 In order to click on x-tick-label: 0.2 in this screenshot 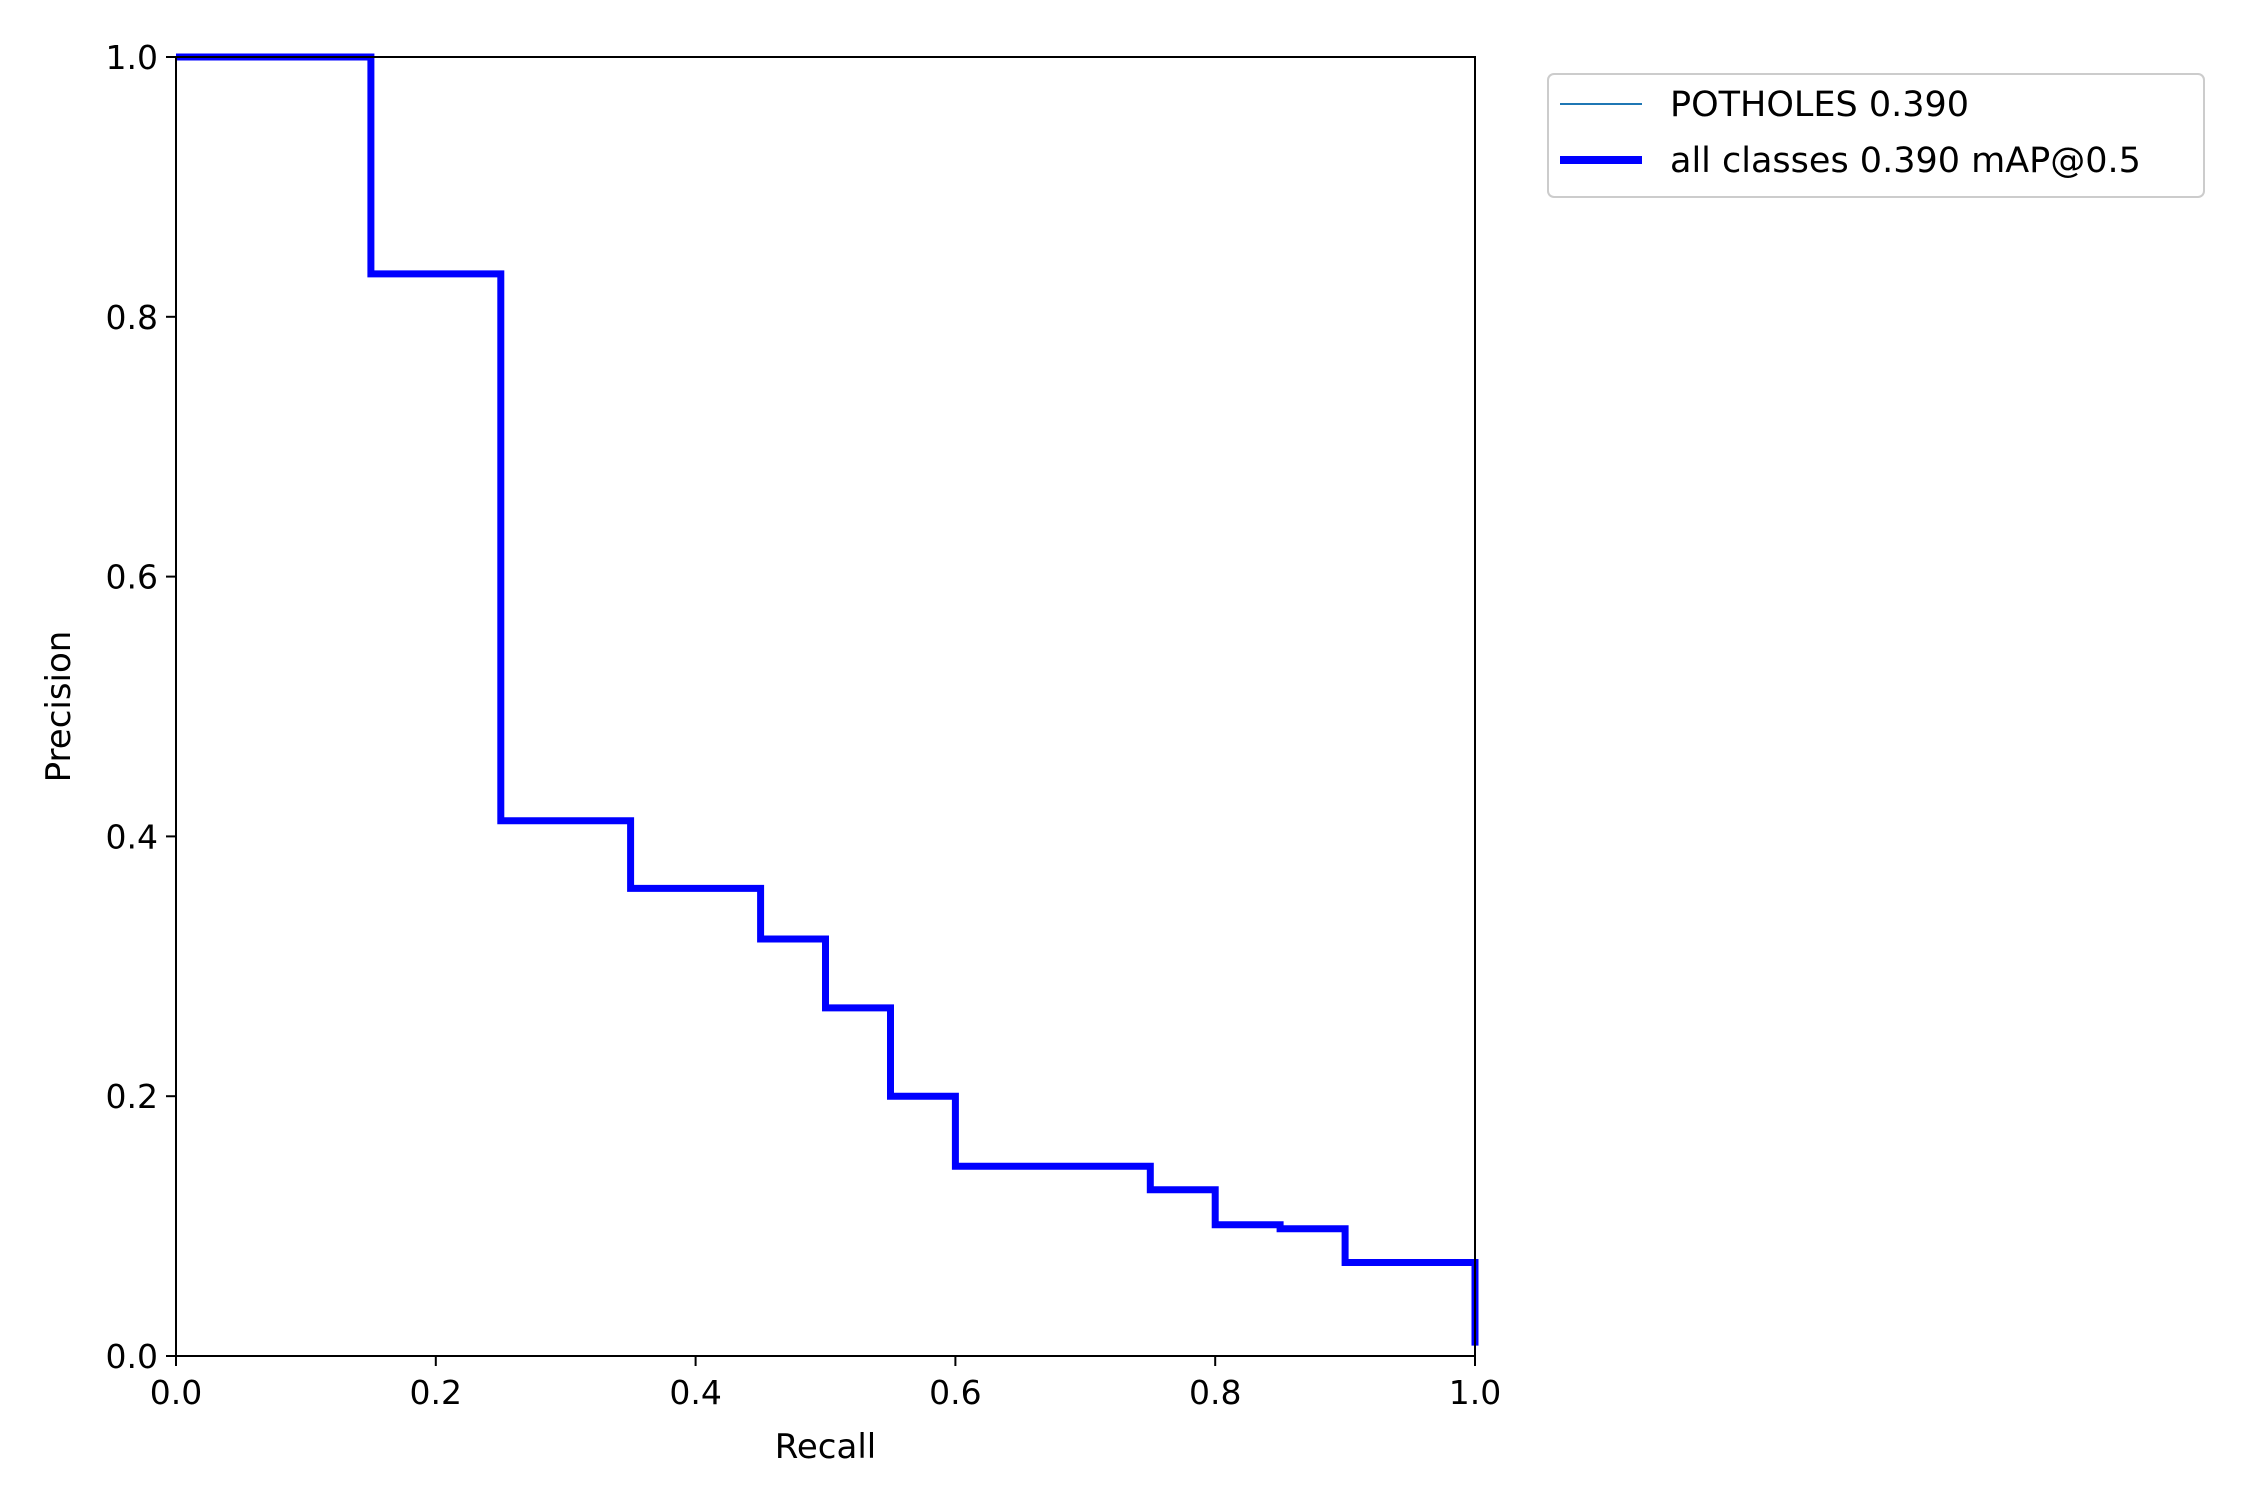, I will do `click(436, 1392)`.